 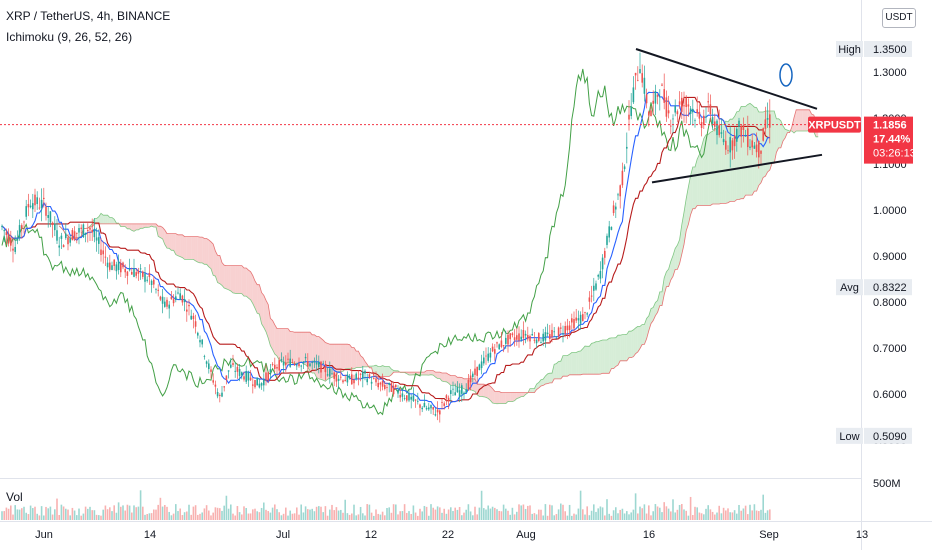 What do you see at coordinates (899, 18) in the screenshot?
I see `currency-button: USDT` at bounding box center [899, 18].